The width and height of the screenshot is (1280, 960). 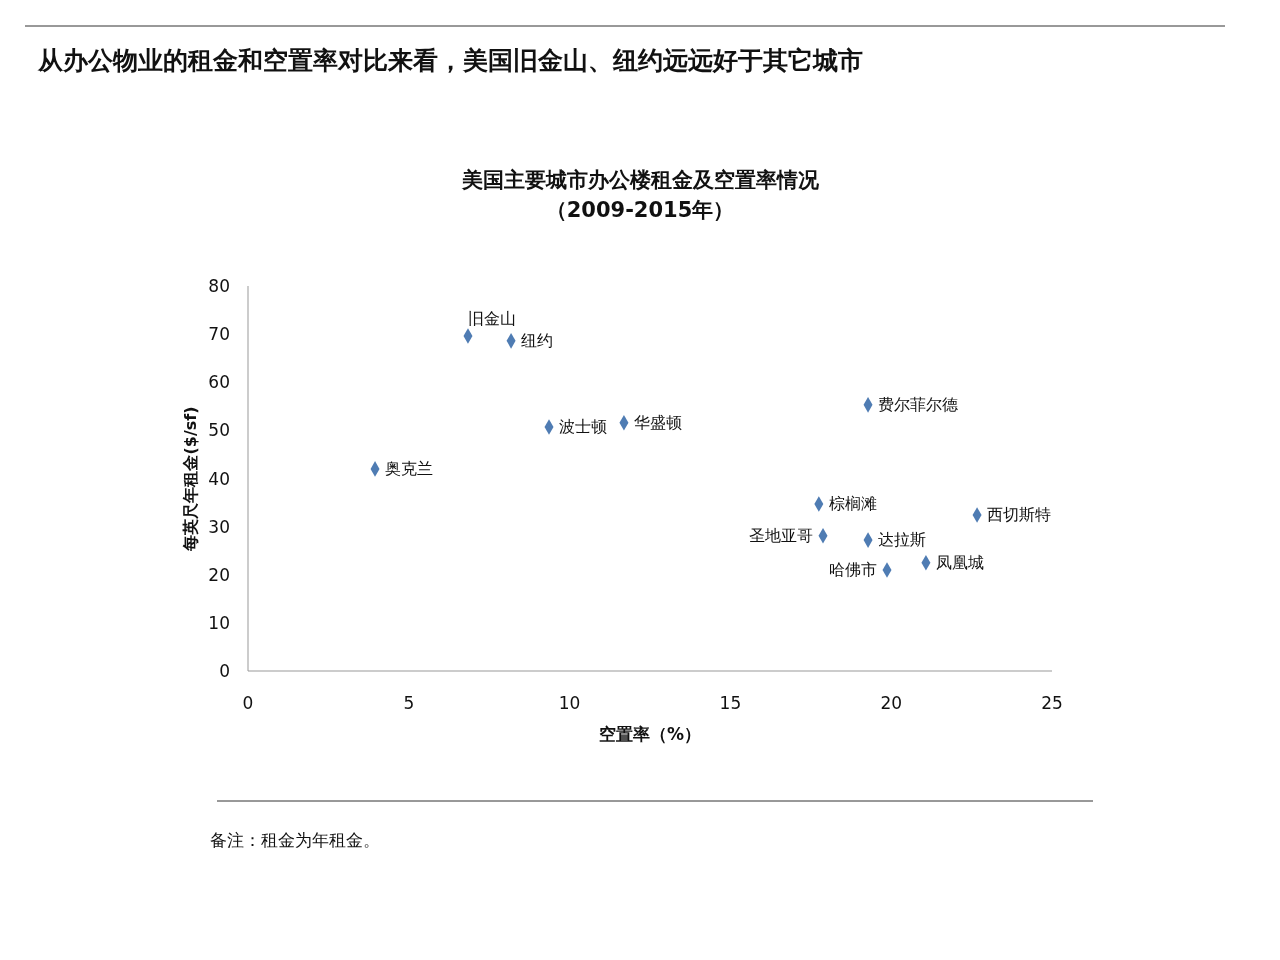 What do you see at coordinates (781, 535) in the screenshot?
I see `annotation: 圣地亚哥` at bounding box center [781, 535].